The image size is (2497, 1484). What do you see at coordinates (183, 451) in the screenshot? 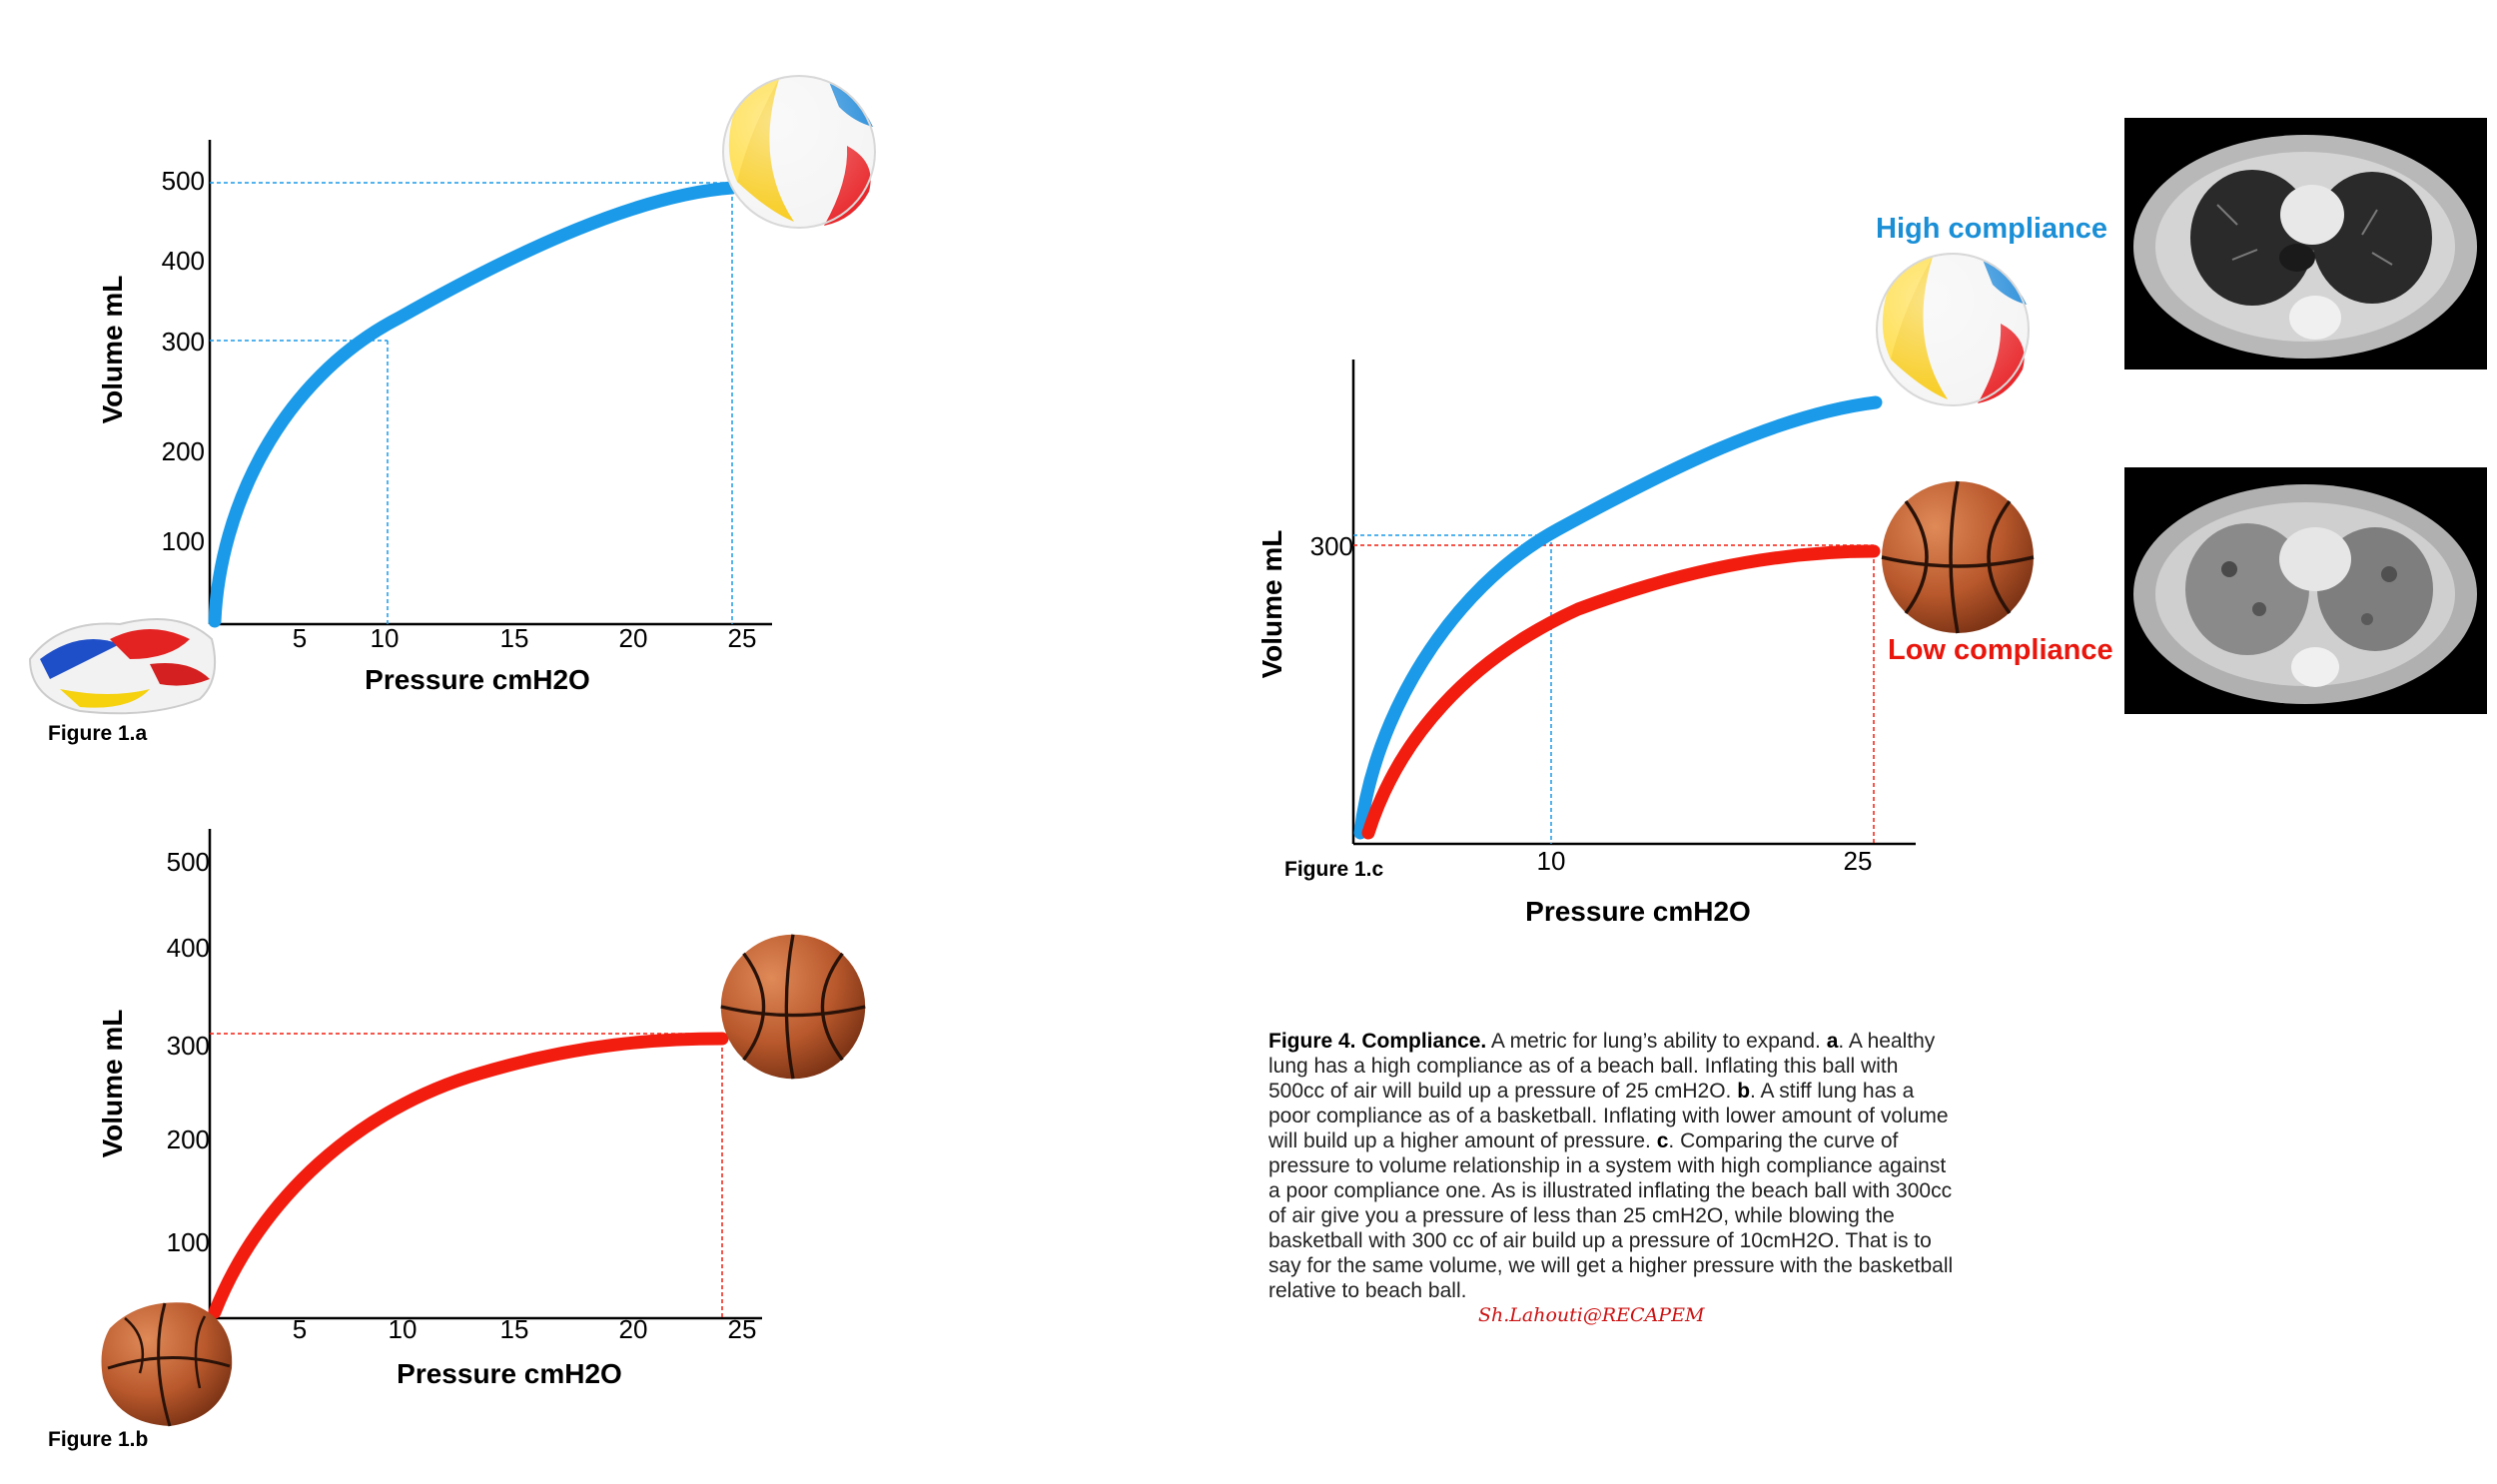
I see `fig-a-y-tick: 200` at bounding box center [183, 451].